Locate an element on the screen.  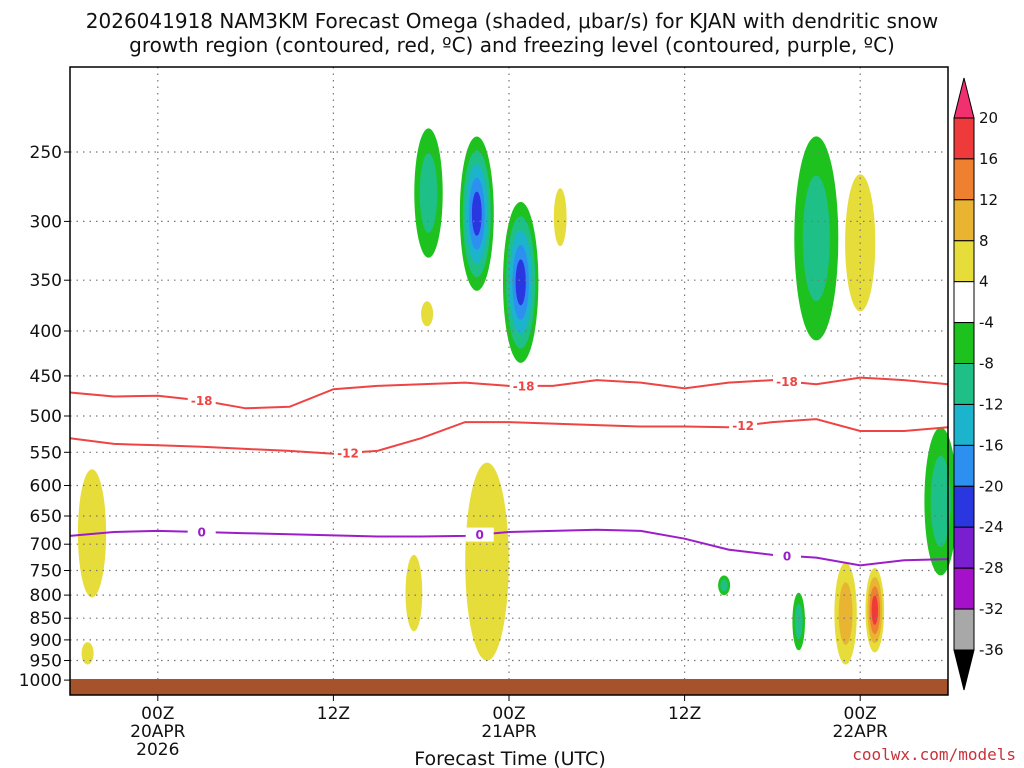
contour-label-1-1: -12 is located at coordinates (743, 426).